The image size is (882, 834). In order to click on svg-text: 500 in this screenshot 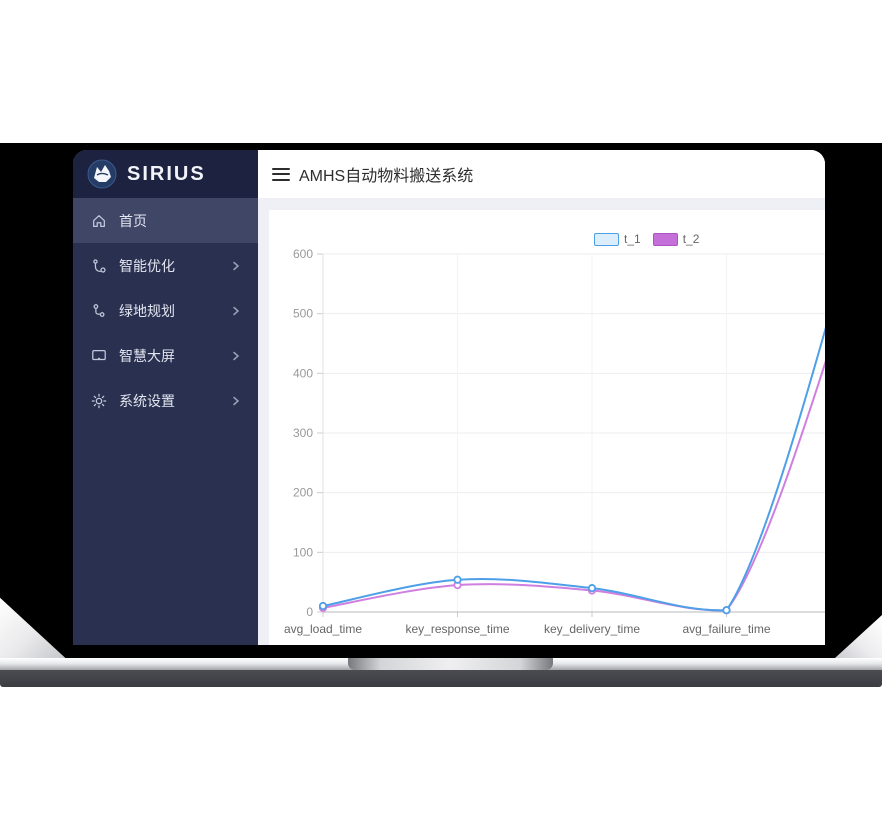, I will do `click(303, 314)`.